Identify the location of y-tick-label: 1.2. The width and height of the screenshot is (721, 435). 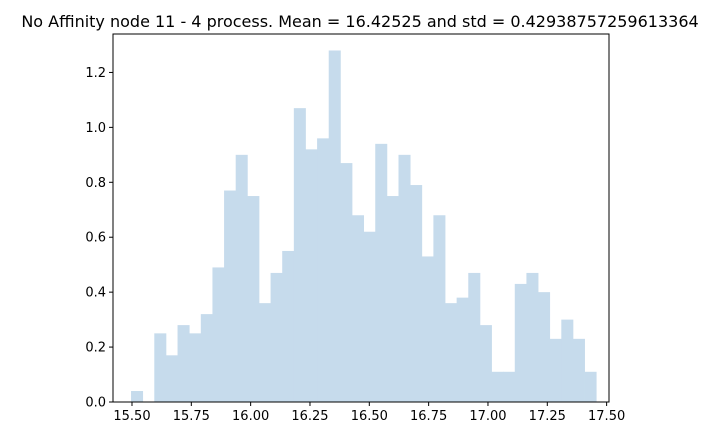
(95, 73).